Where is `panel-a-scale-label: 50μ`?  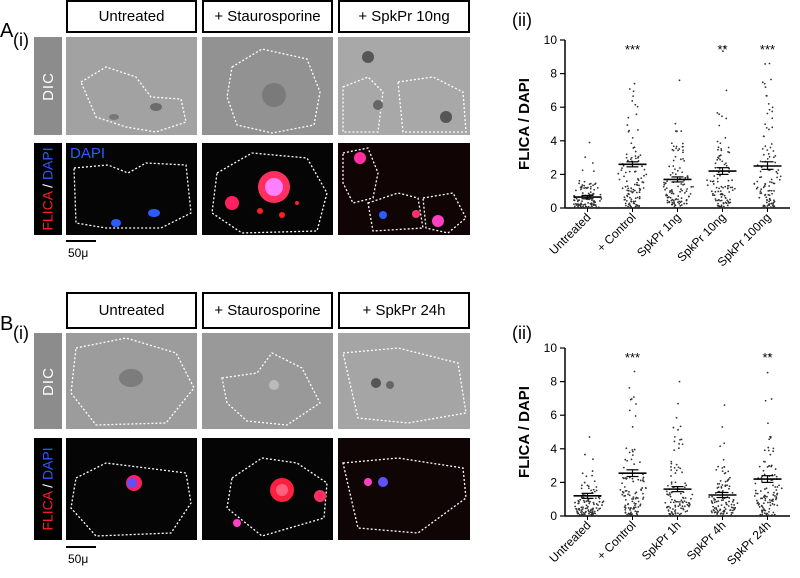
panel-a-scale-label: 50μ is located at coordinates (78, 253).